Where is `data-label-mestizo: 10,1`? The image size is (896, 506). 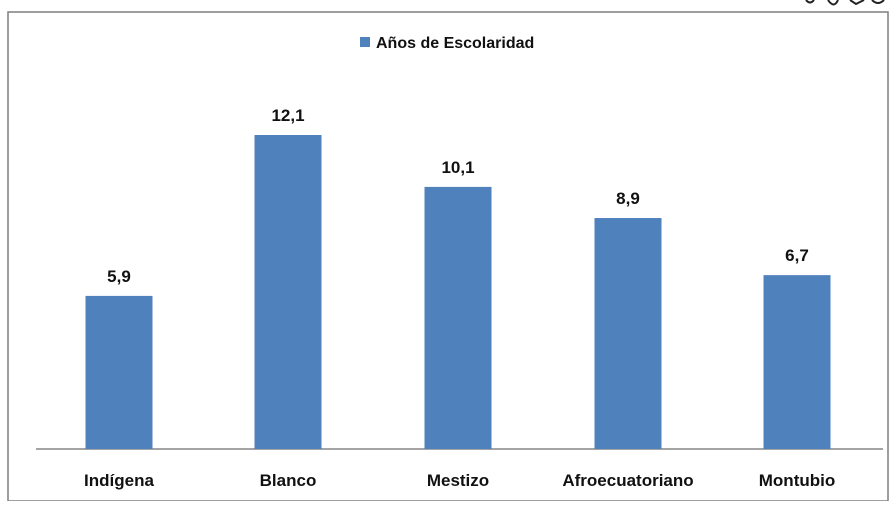 data-label-mestizo: 10,1 is located at coordinates (457, 167).